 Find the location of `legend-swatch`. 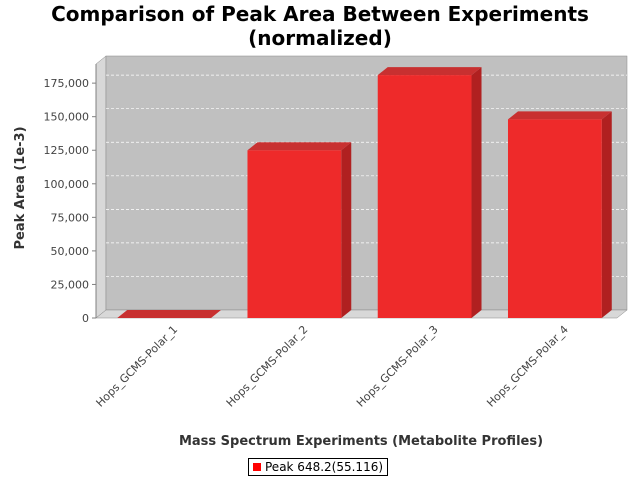

legend-swatch is located at coordinates (257, 467).